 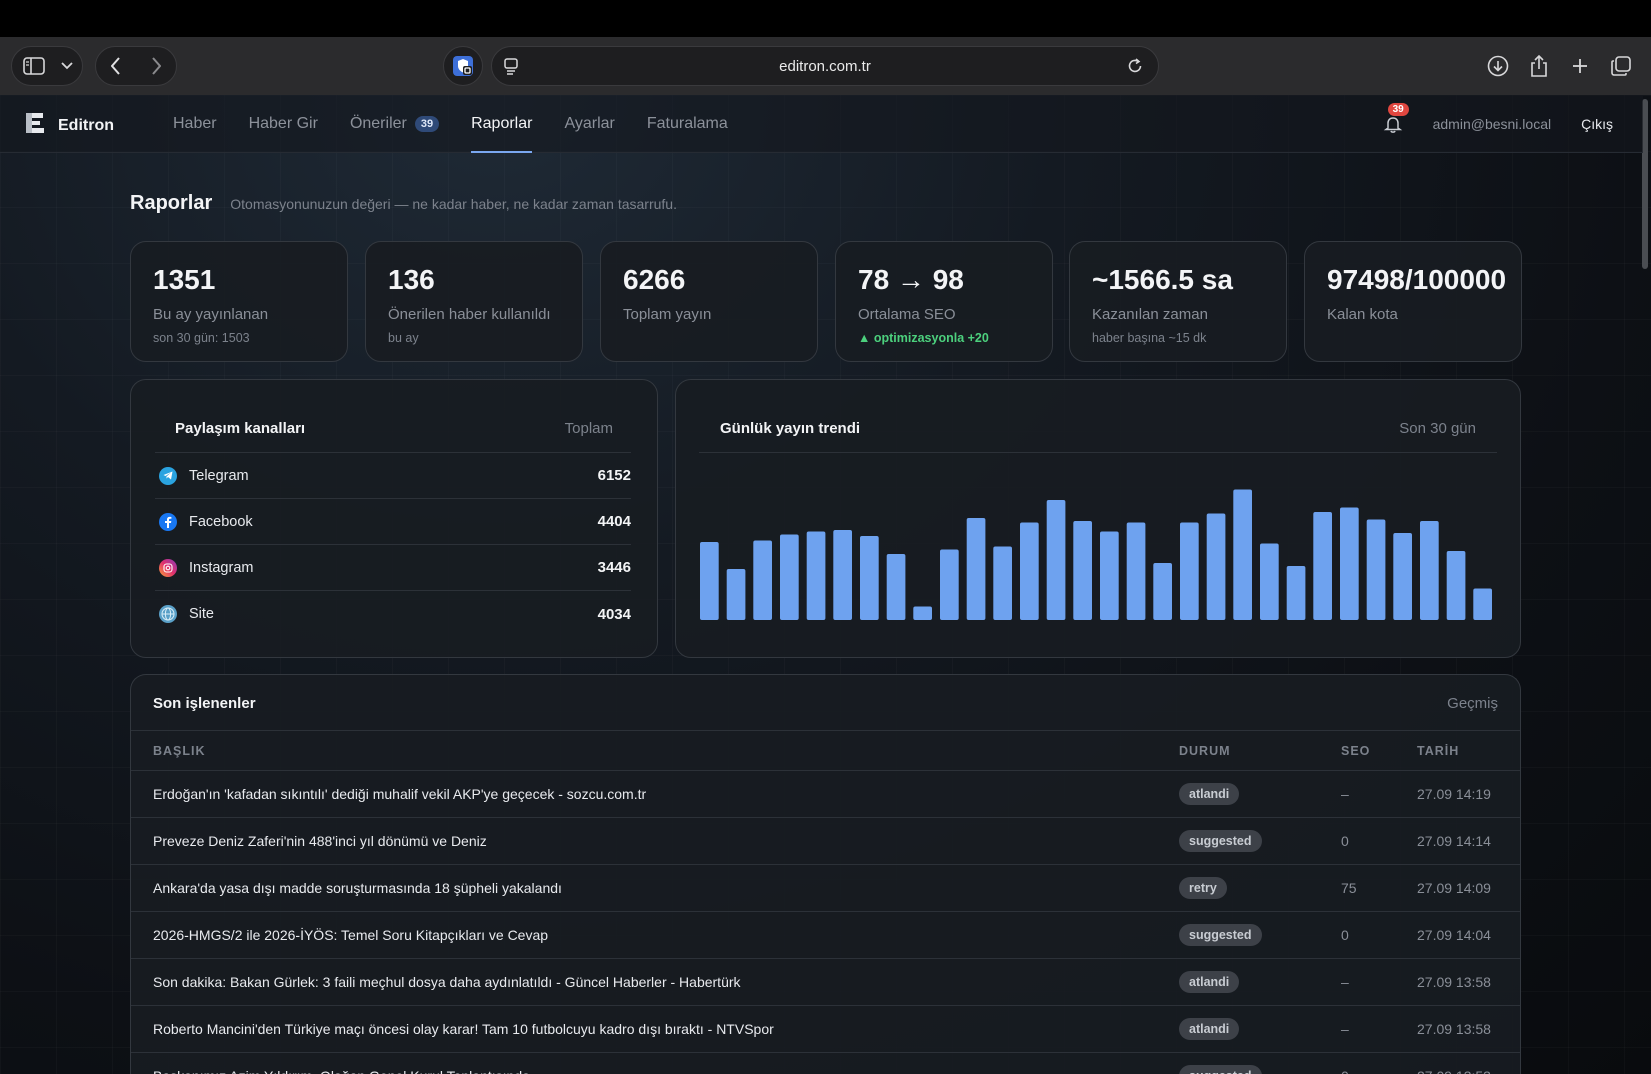 I want to click on stat-label: Kazanılan zaman, so click(x=1150, y=314).